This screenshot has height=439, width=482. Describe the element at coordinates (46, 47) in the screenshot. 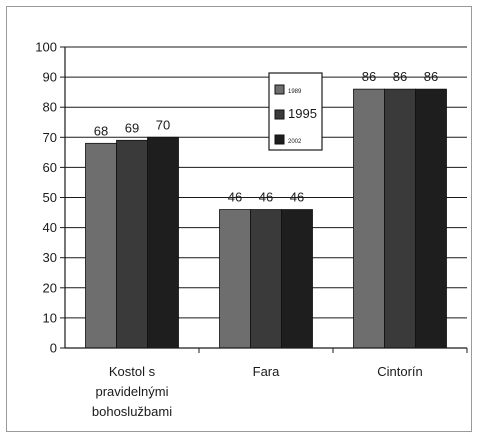

I see `y-tick-label: 100` at that location.